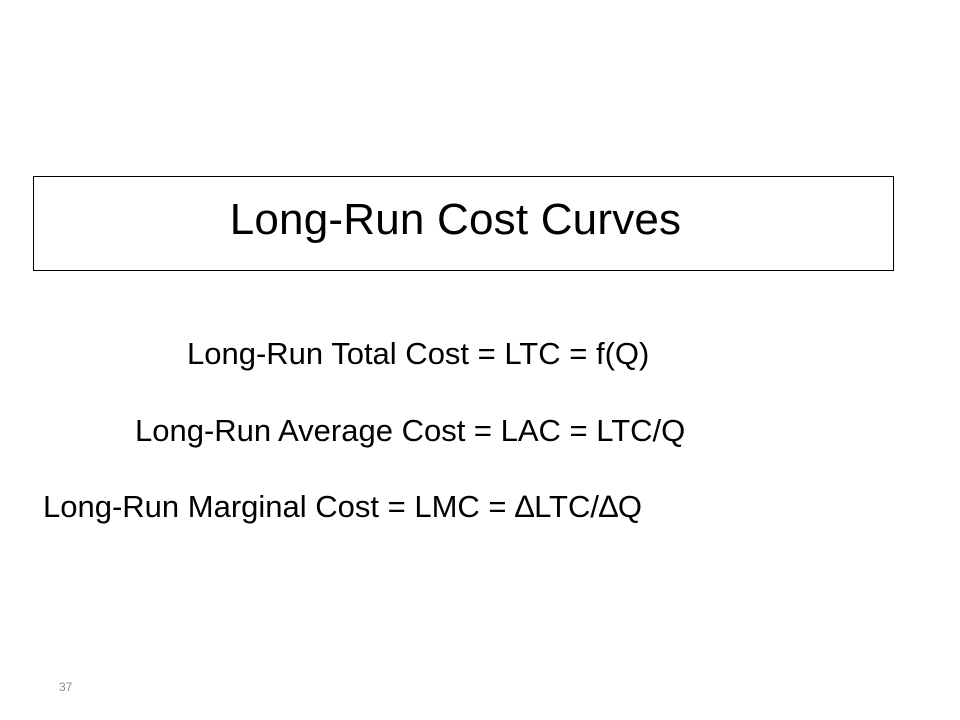 The width and height of the screenshot is (960, 720). What do you see at coordinates (455, 219) in the screenshot?
I see `slide-title: Long-Run Cost Curves` at bounding box center [455, 219].